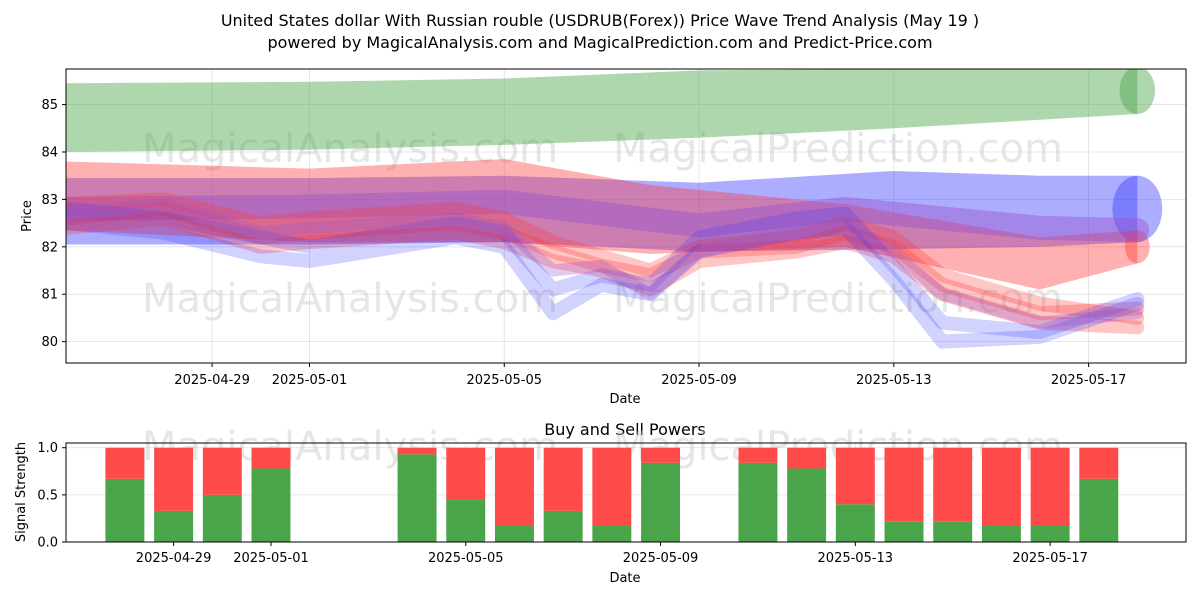  Describe the element at coordinates (1137, 247) in the screenshot. I see `red-band-cap` at that location.